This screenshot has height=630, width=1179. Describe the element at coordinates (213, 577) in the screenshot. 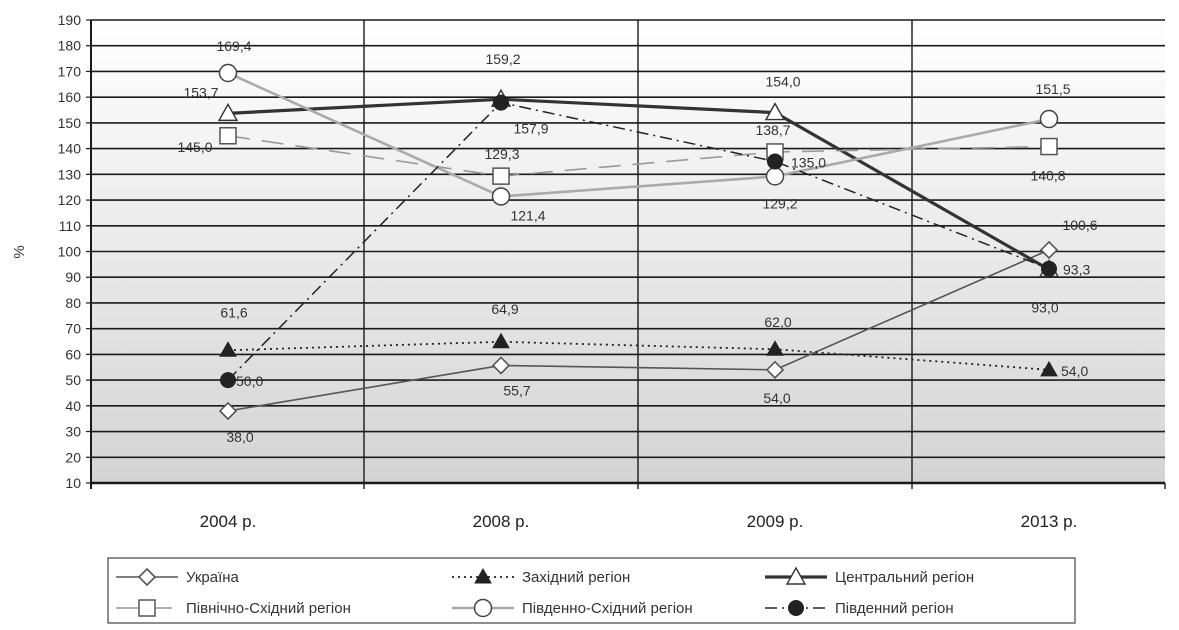

I see `legend-label: Україна` at that location.